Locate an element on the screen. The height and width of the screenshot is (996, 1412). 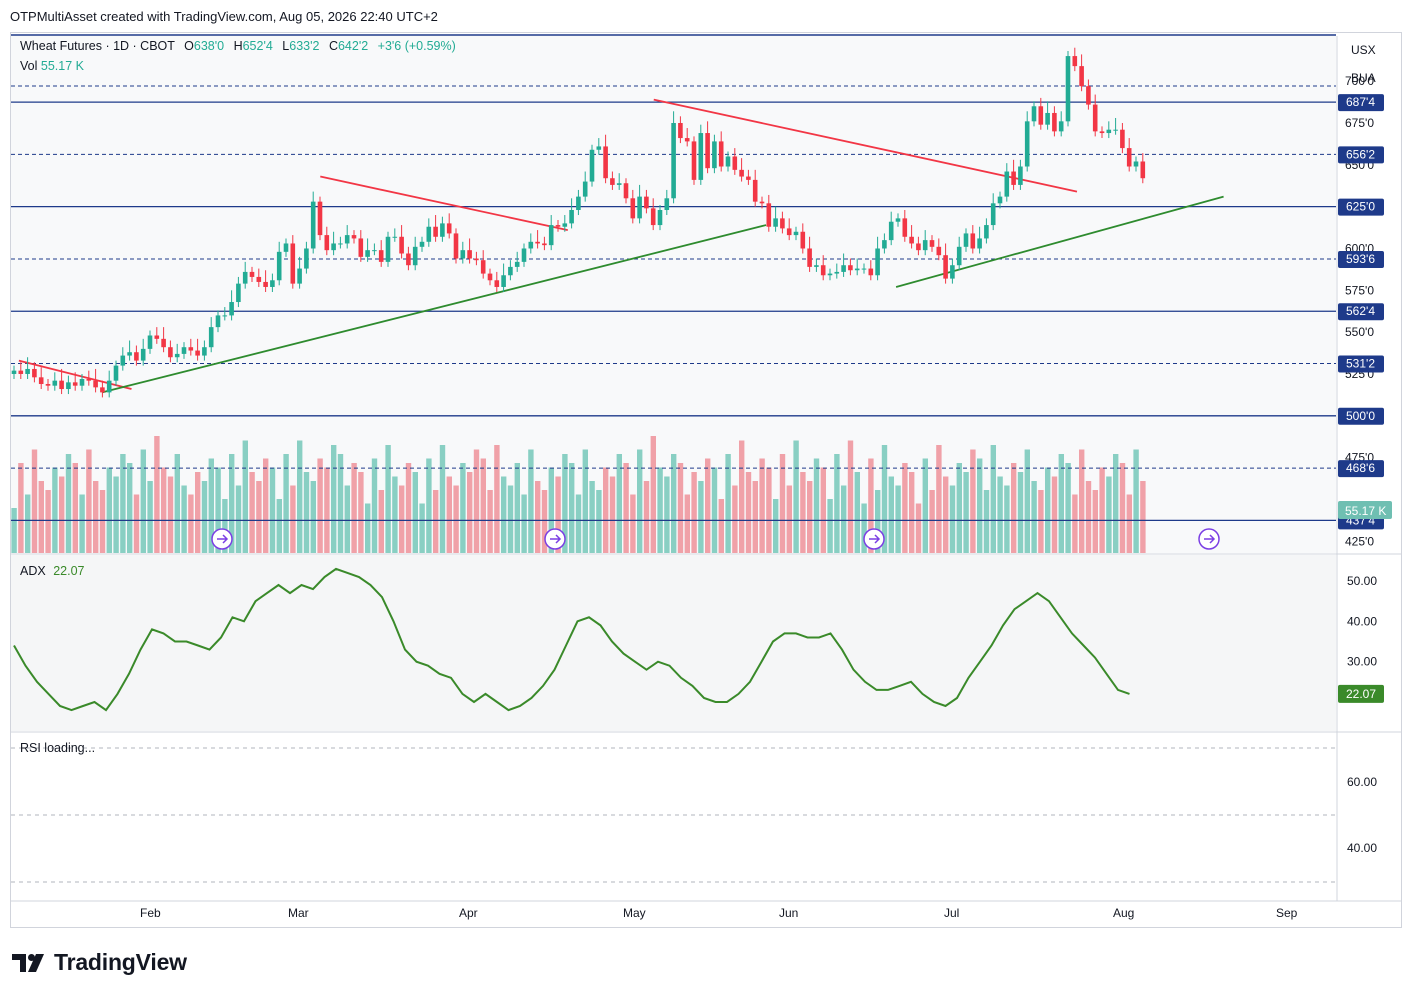
volume-label: Vol is located at coordinates (29, 66).